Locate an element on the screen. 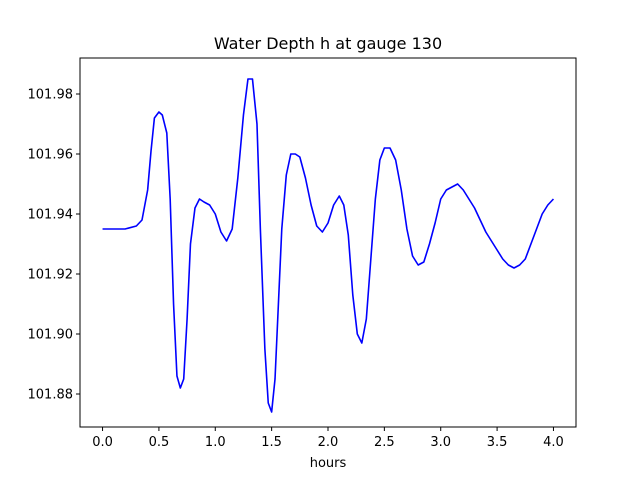 The height and width of the screenshot is (480, 640). x-tick-label: 3.5 is located at coordinates (497, 442).